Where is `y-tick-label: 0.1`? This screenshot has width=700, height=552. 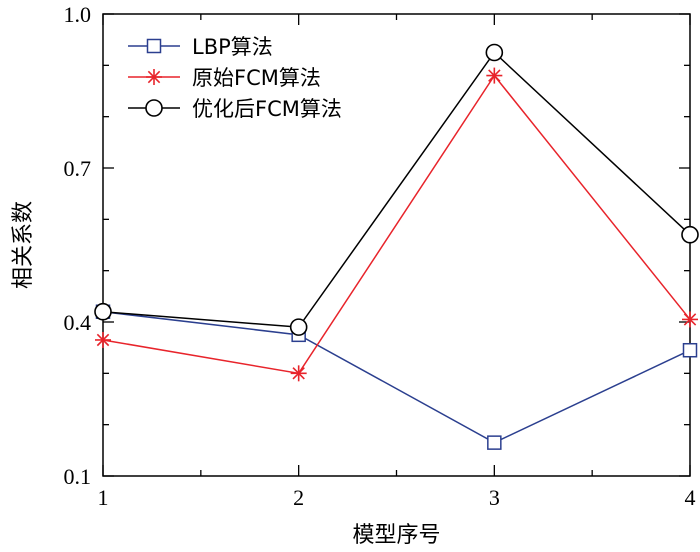
y-tick-label: 0.1 is located at coordinates (78, 476).